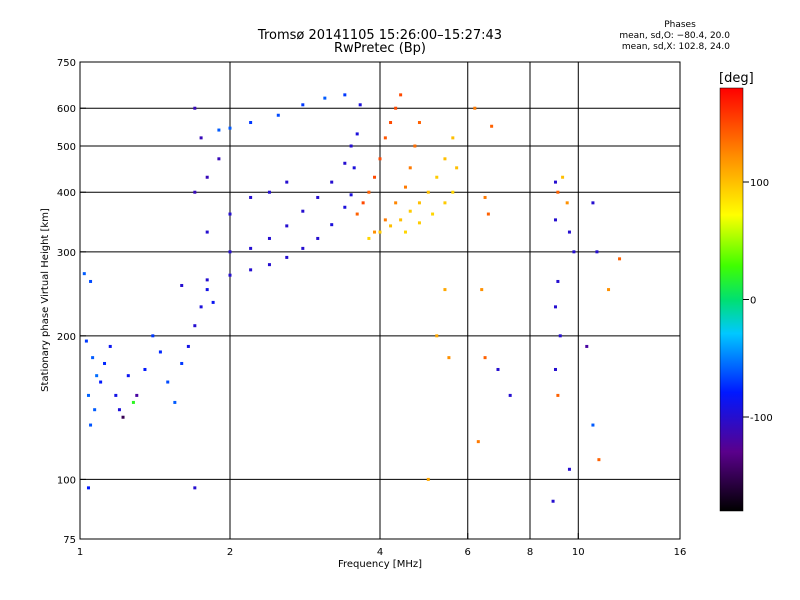 This screenshot has height=600, width=800. Describe the element at coordinates (69, 540) in the screenshot. I see `y-tick-label: 75` at that location.